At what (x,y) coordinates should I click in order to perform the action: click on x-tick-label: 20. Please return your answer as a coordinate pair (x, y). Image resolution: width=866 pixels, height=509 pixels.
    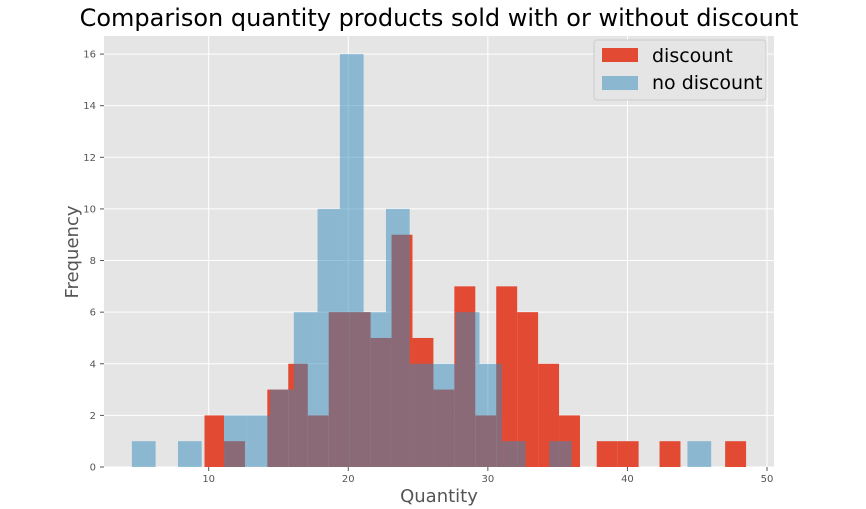
    Looking at the image, I should click on (348, 479).